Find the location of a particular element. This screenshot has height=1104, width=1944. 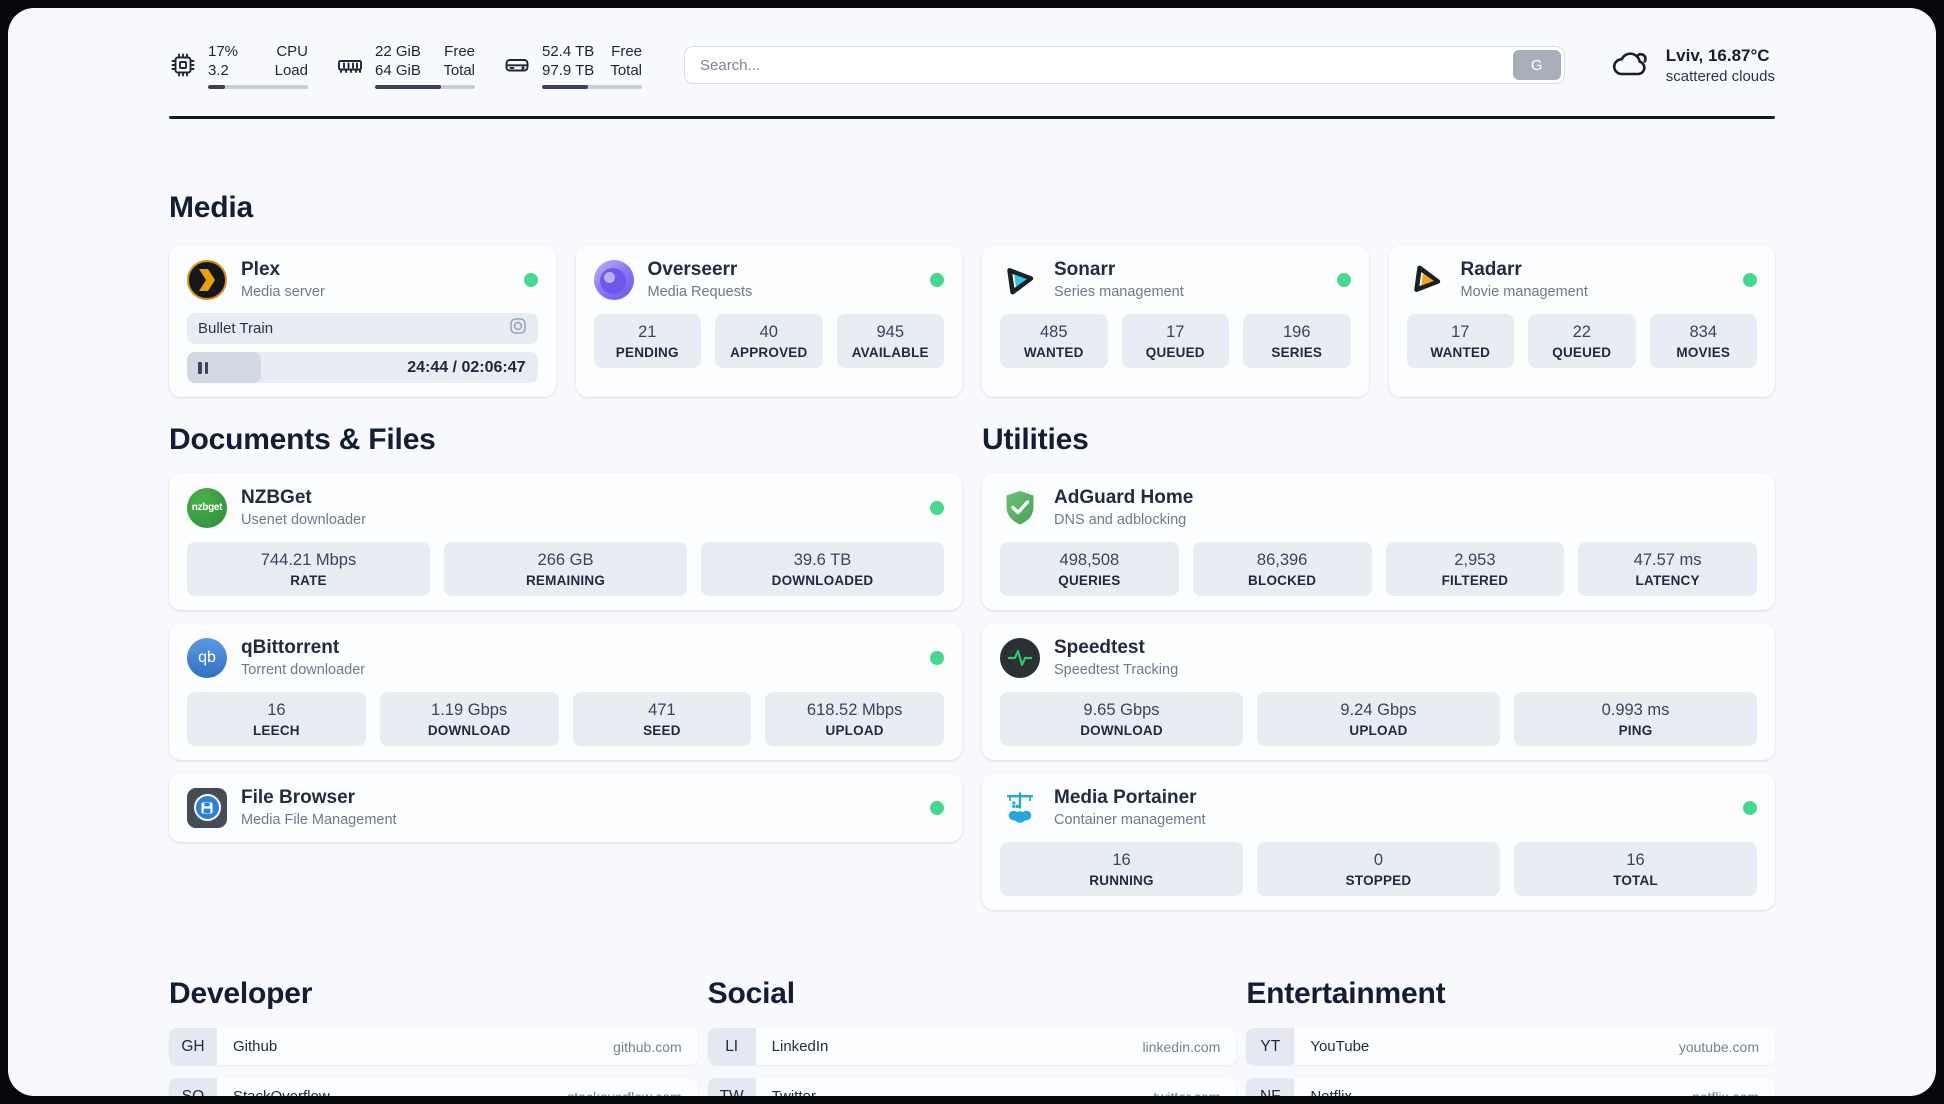

weather-location-temp: Lviv, 16.87°C is located at coordinates (1717, 56).